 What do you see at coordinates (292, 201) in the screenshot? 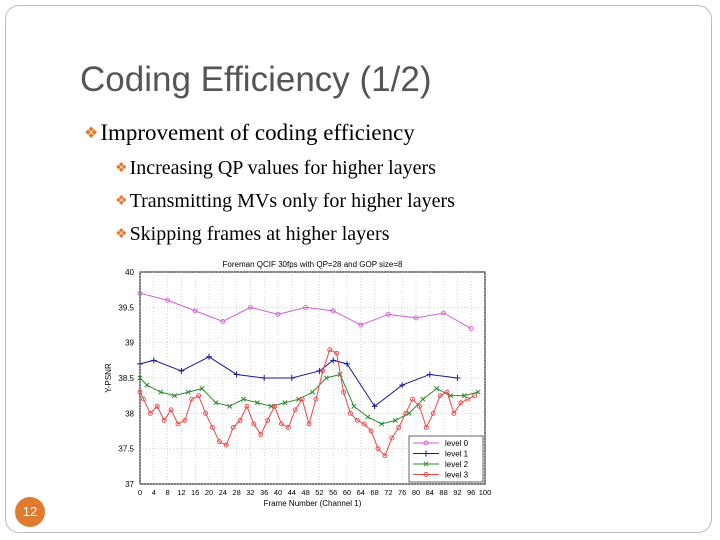
I see `bullet-text: Transmitting MVs only for higher layers` at bounding box center [292, 201].